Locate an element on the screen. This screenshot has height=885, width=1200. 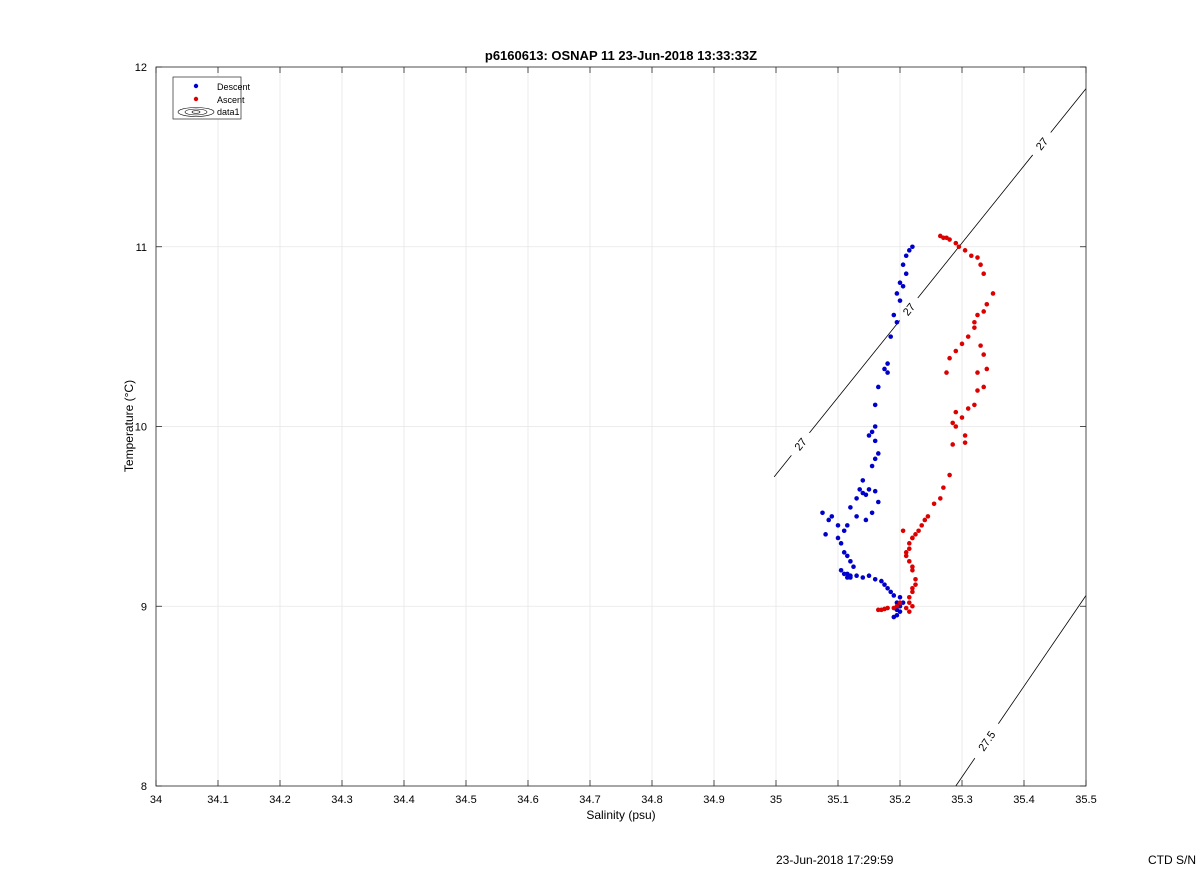
footer-timestamp: 23-Jun-2018 17:29:59 is located at coordinates (835, 860).